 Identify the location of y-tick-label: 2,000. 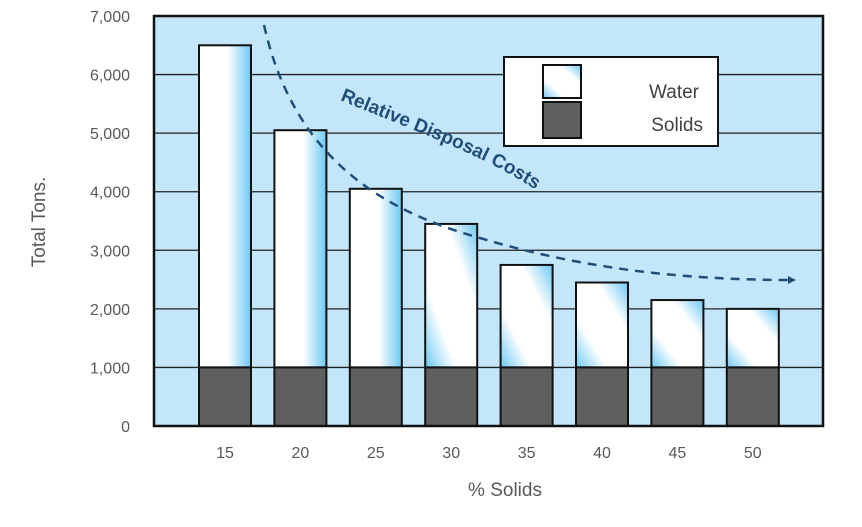
(110, 310).